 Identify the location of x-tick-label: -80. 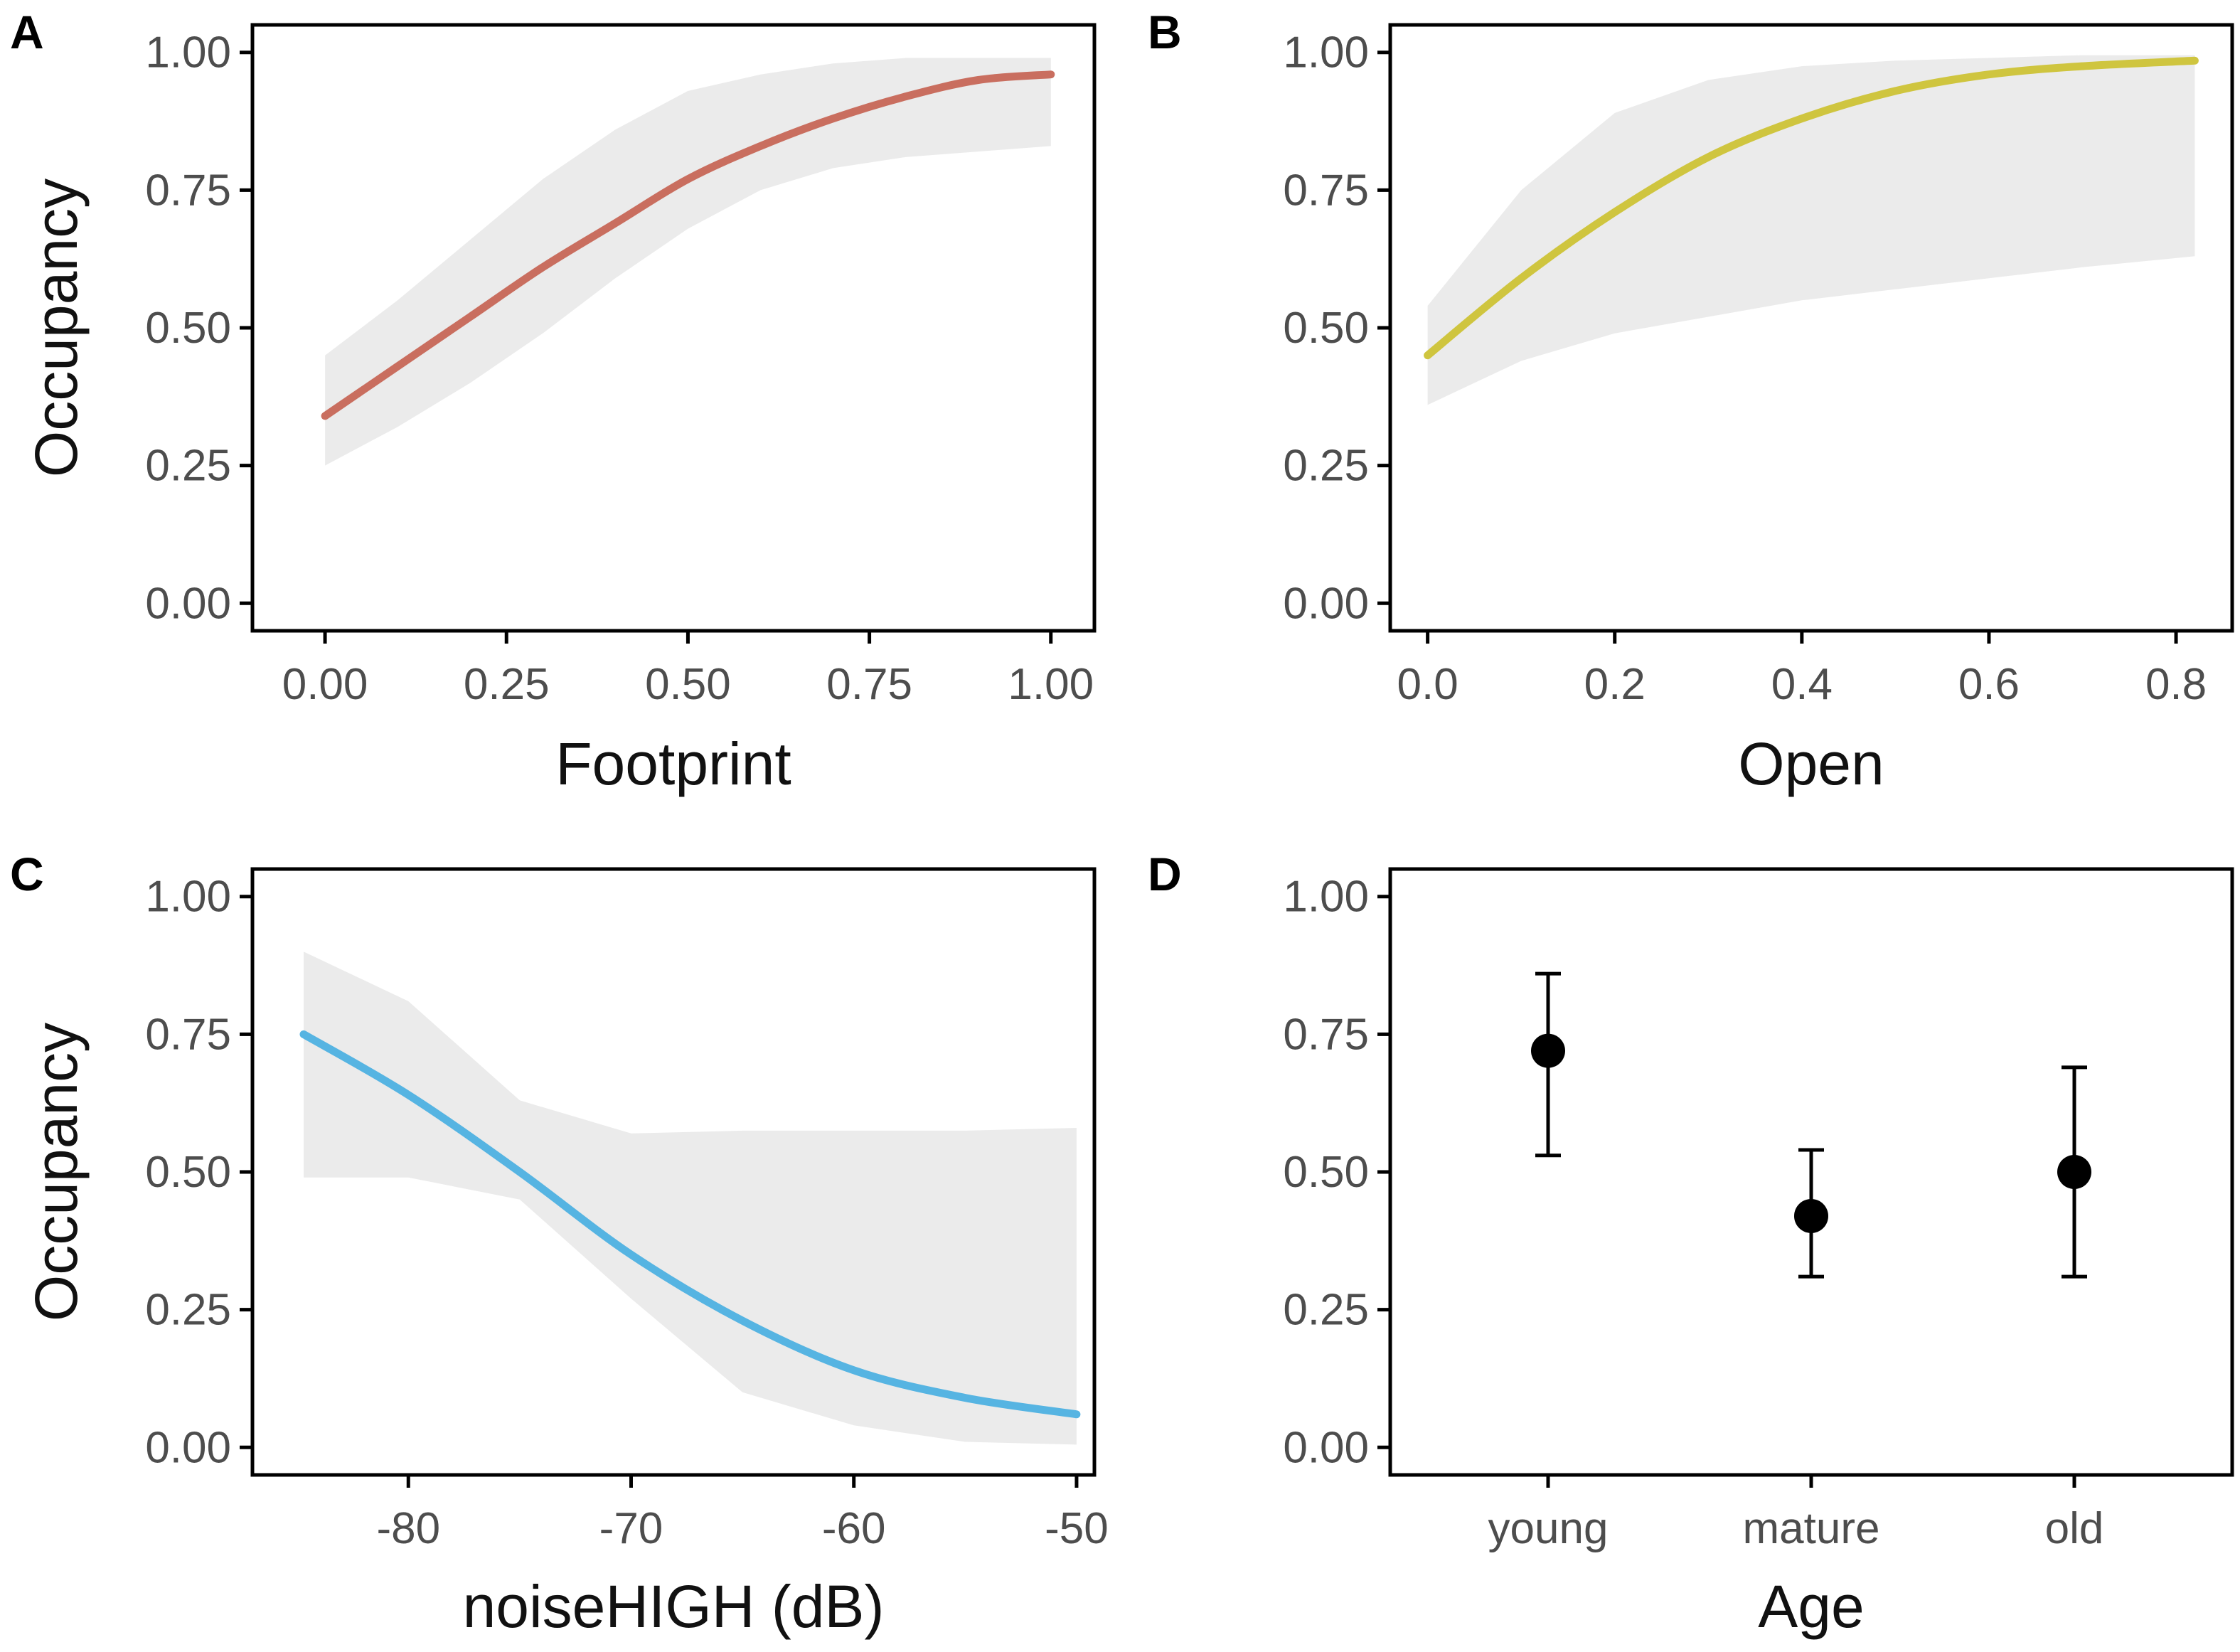
(408, 1528).